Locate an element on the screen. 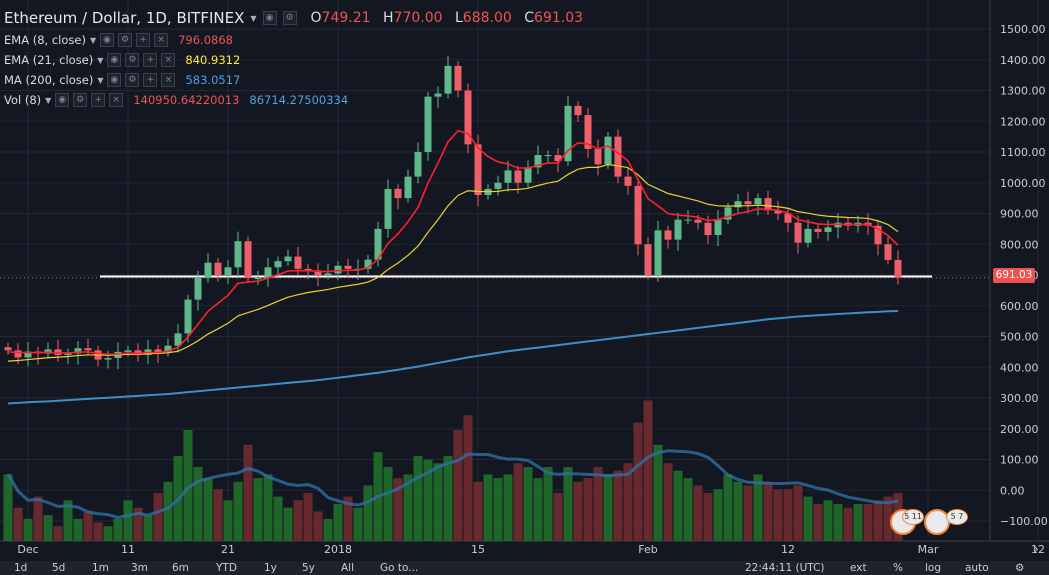 This screenshot has width=1049, height=575. range-ytd: YTD is located at coordinates (226, 568).